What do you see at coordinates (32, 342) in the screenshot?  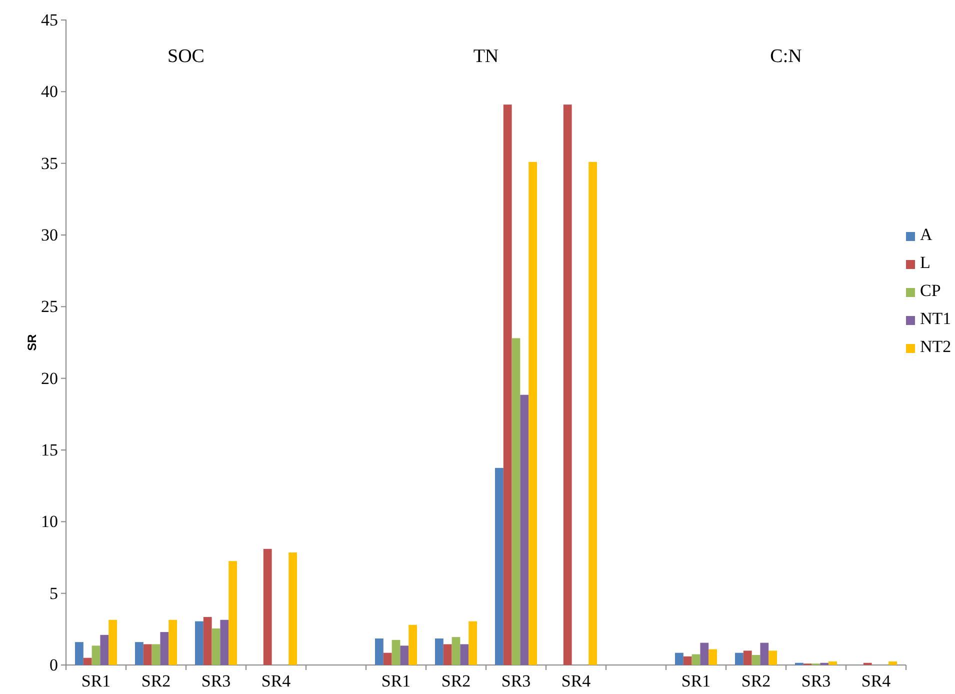 I see `y-axis-title: SR` at bounding box center [32, 342].